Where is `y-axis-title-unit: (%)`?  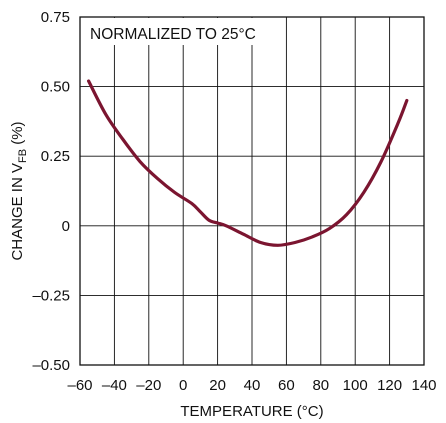
y-axis-title-unit: (%) is located at coordinates (17, 135).